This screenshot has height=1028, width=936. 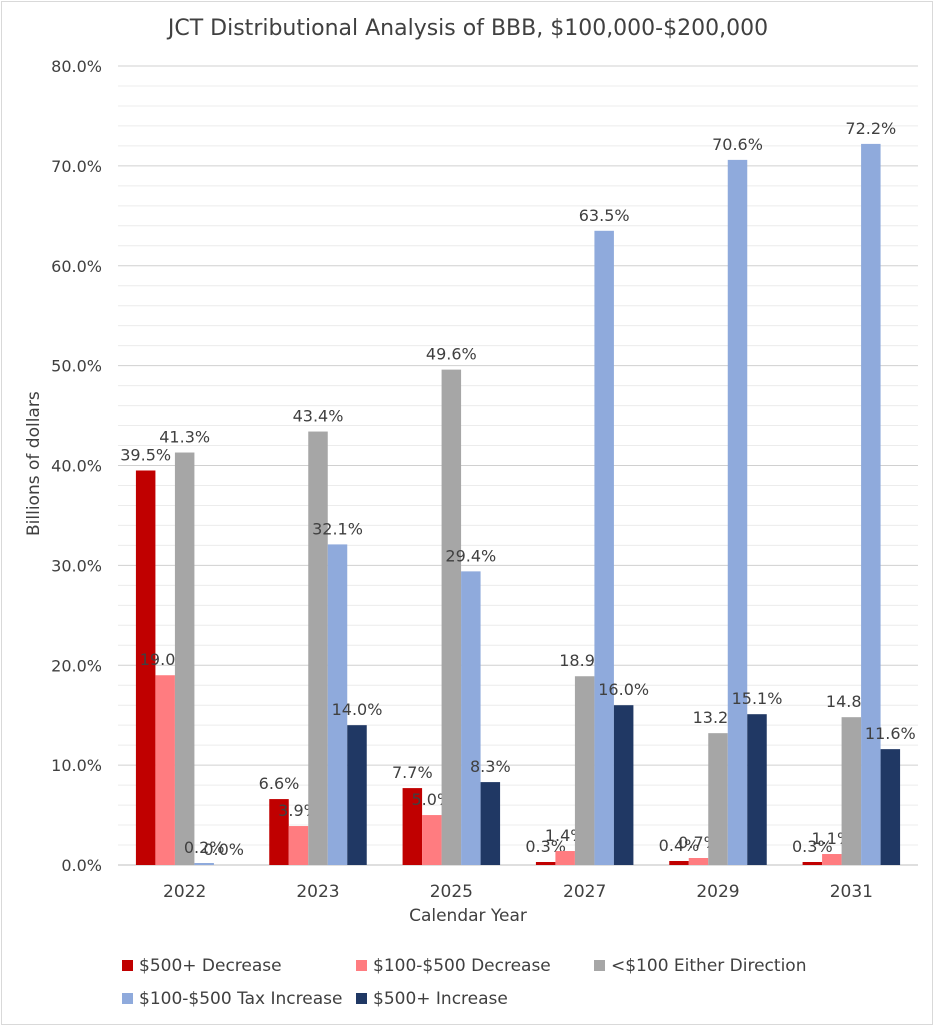 I want to click on data-label: 0.2%, so click(x=204, y=847).